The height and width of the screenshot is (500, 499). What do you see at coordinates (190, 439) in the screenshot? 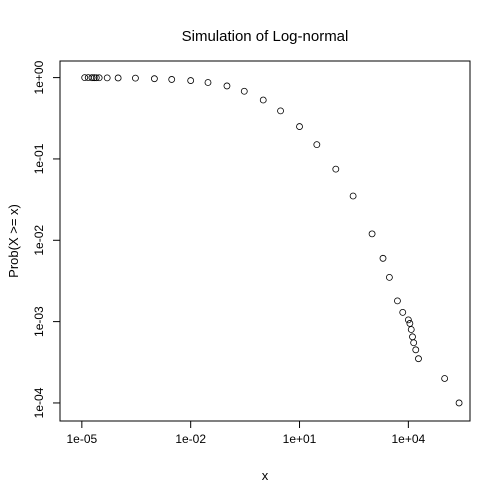
I see `x-tick-label: 1e-02` at bounding box center [190, 439].